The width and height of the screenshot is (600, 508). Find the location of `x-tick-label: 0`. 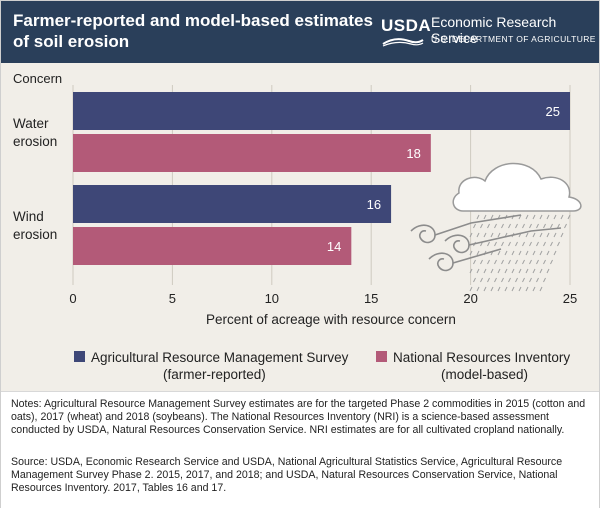

x-tick-label: 0 is located at coordinates (72, 298).